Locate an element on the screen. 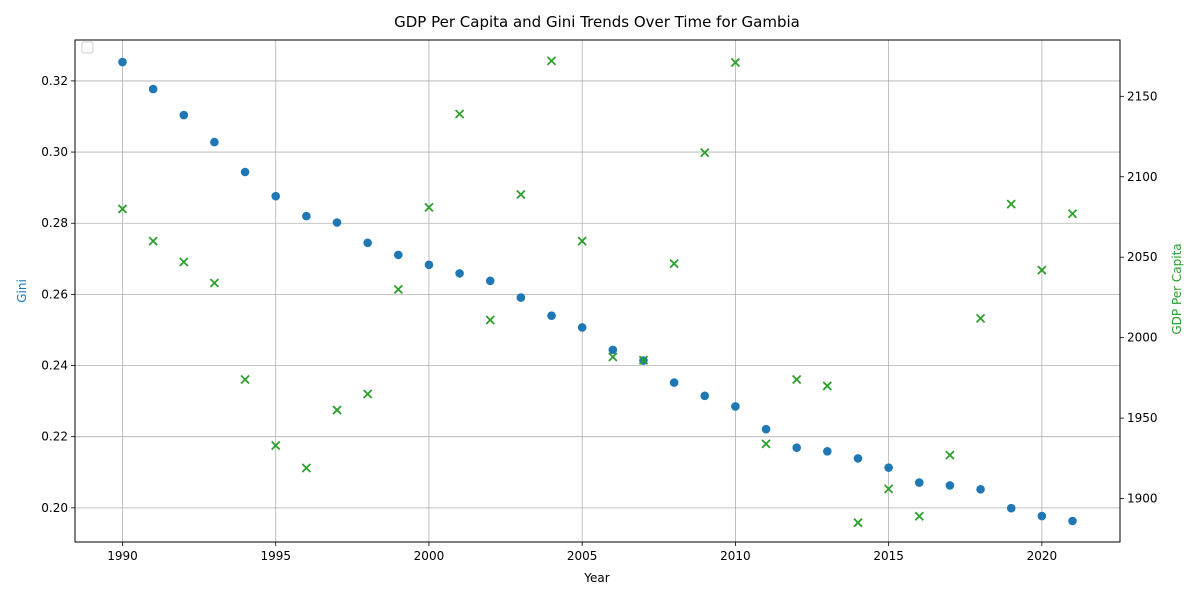 The height and width of the screenshot is (600, 1200). x-tick-label: 1990 is located at coordinates (122, 556).